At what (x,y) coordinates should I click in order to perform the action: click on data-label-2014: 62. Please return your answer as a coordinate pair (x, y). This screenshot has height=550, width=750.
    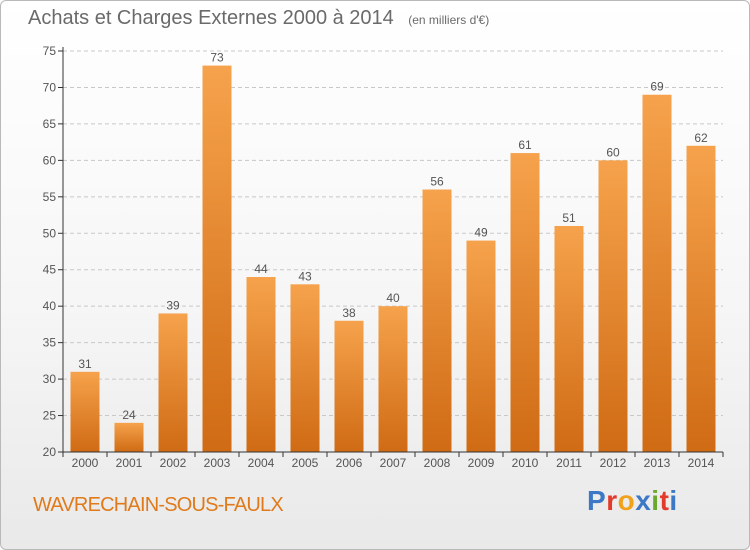
    Looking at the image, I should click on (701, 138).